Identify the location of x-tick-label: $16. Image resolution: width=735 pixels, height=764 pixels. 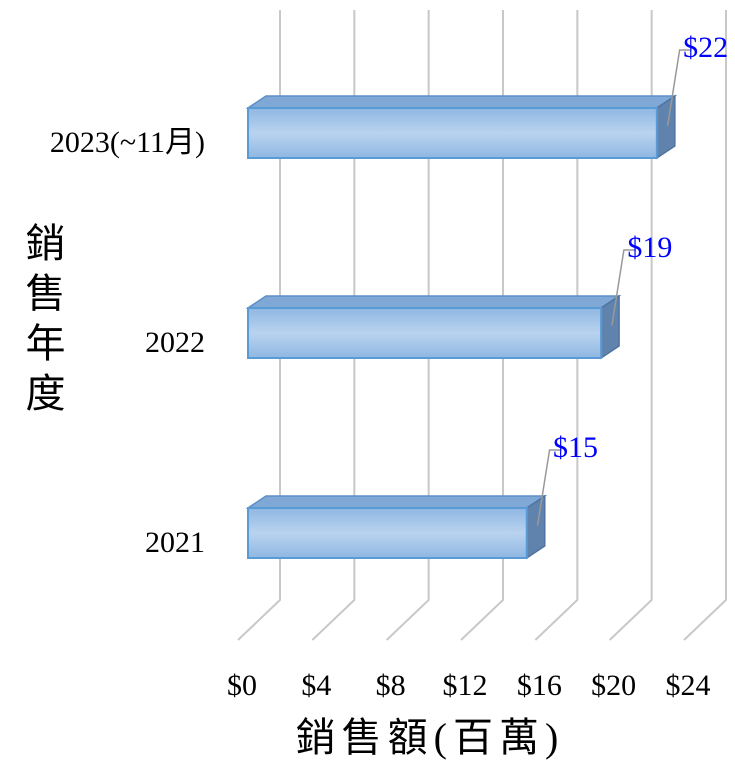
(539, 685).